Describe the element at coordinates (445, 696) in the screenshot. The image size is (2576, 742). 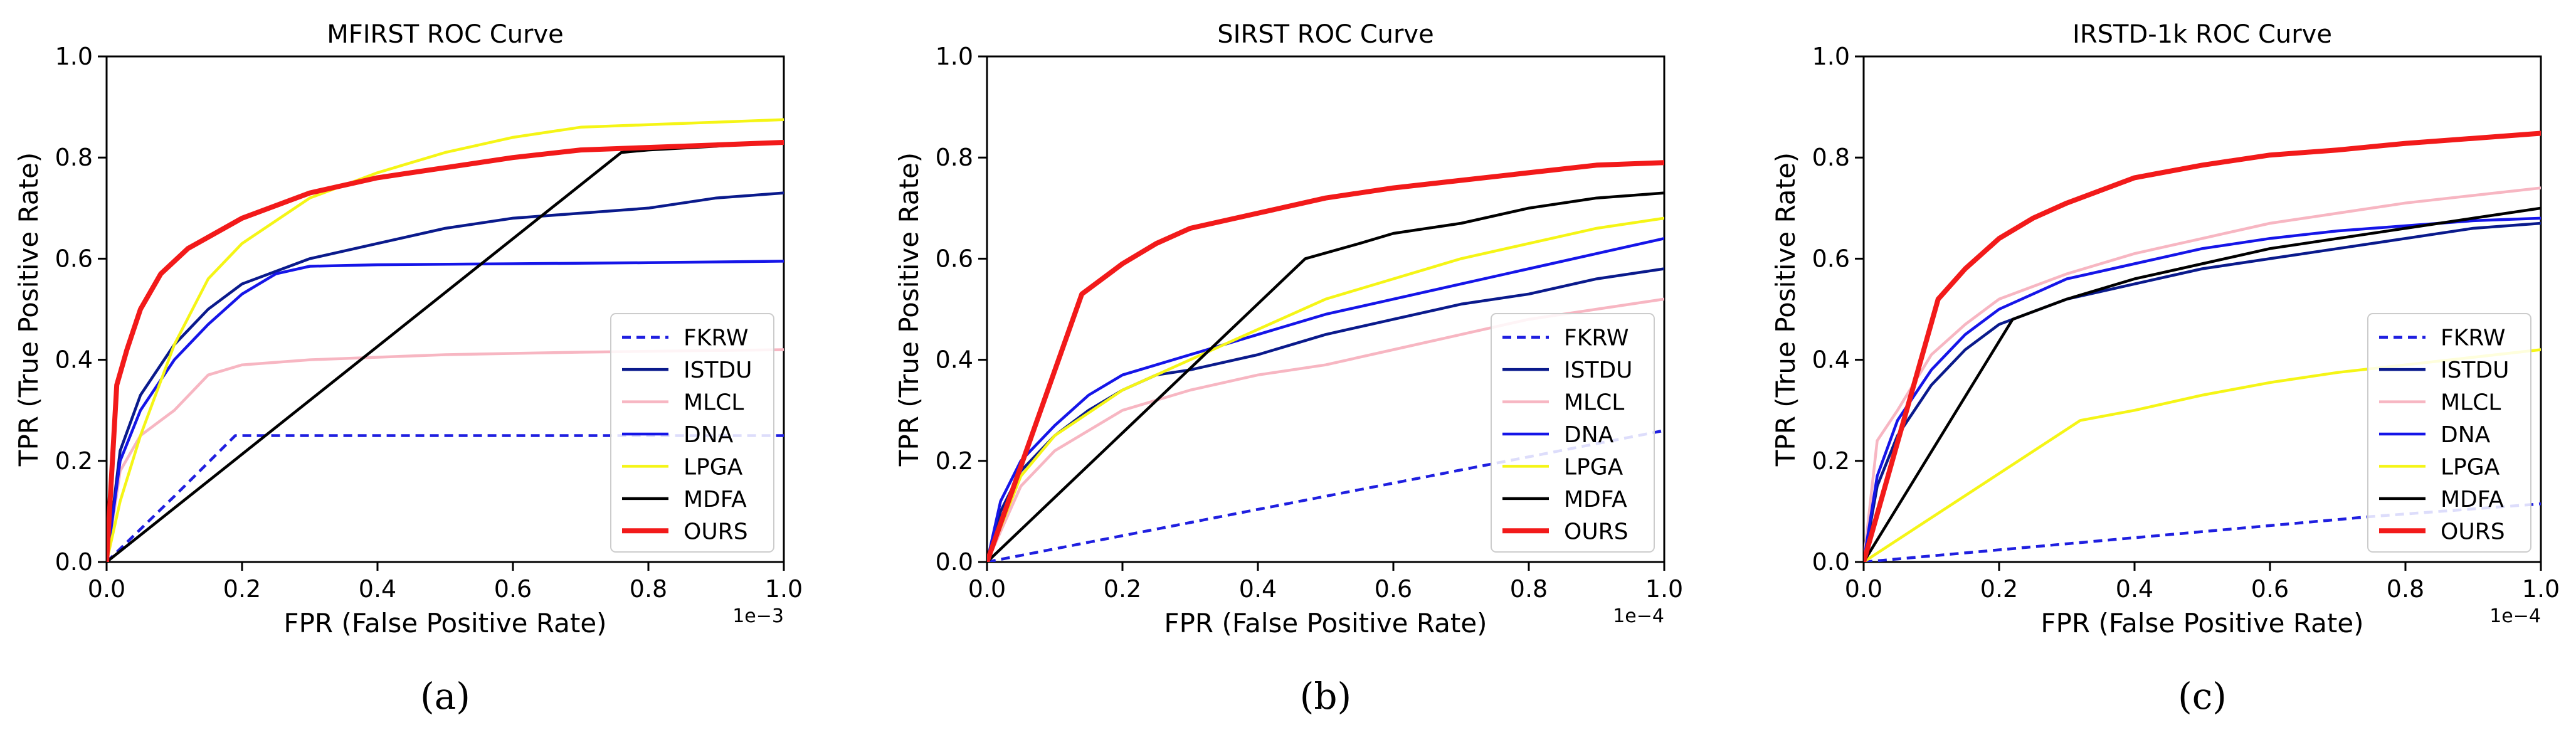
I see `subfigure-caption: (a)` at that location.